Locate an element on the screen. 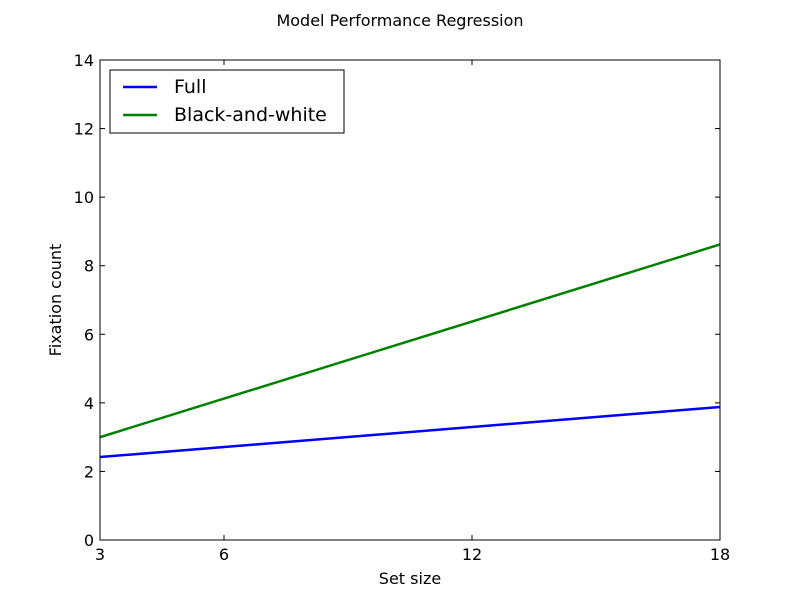 This screenshot has height=605, width=800. y-tick-label: 12 is located at coordinates (84, 129).